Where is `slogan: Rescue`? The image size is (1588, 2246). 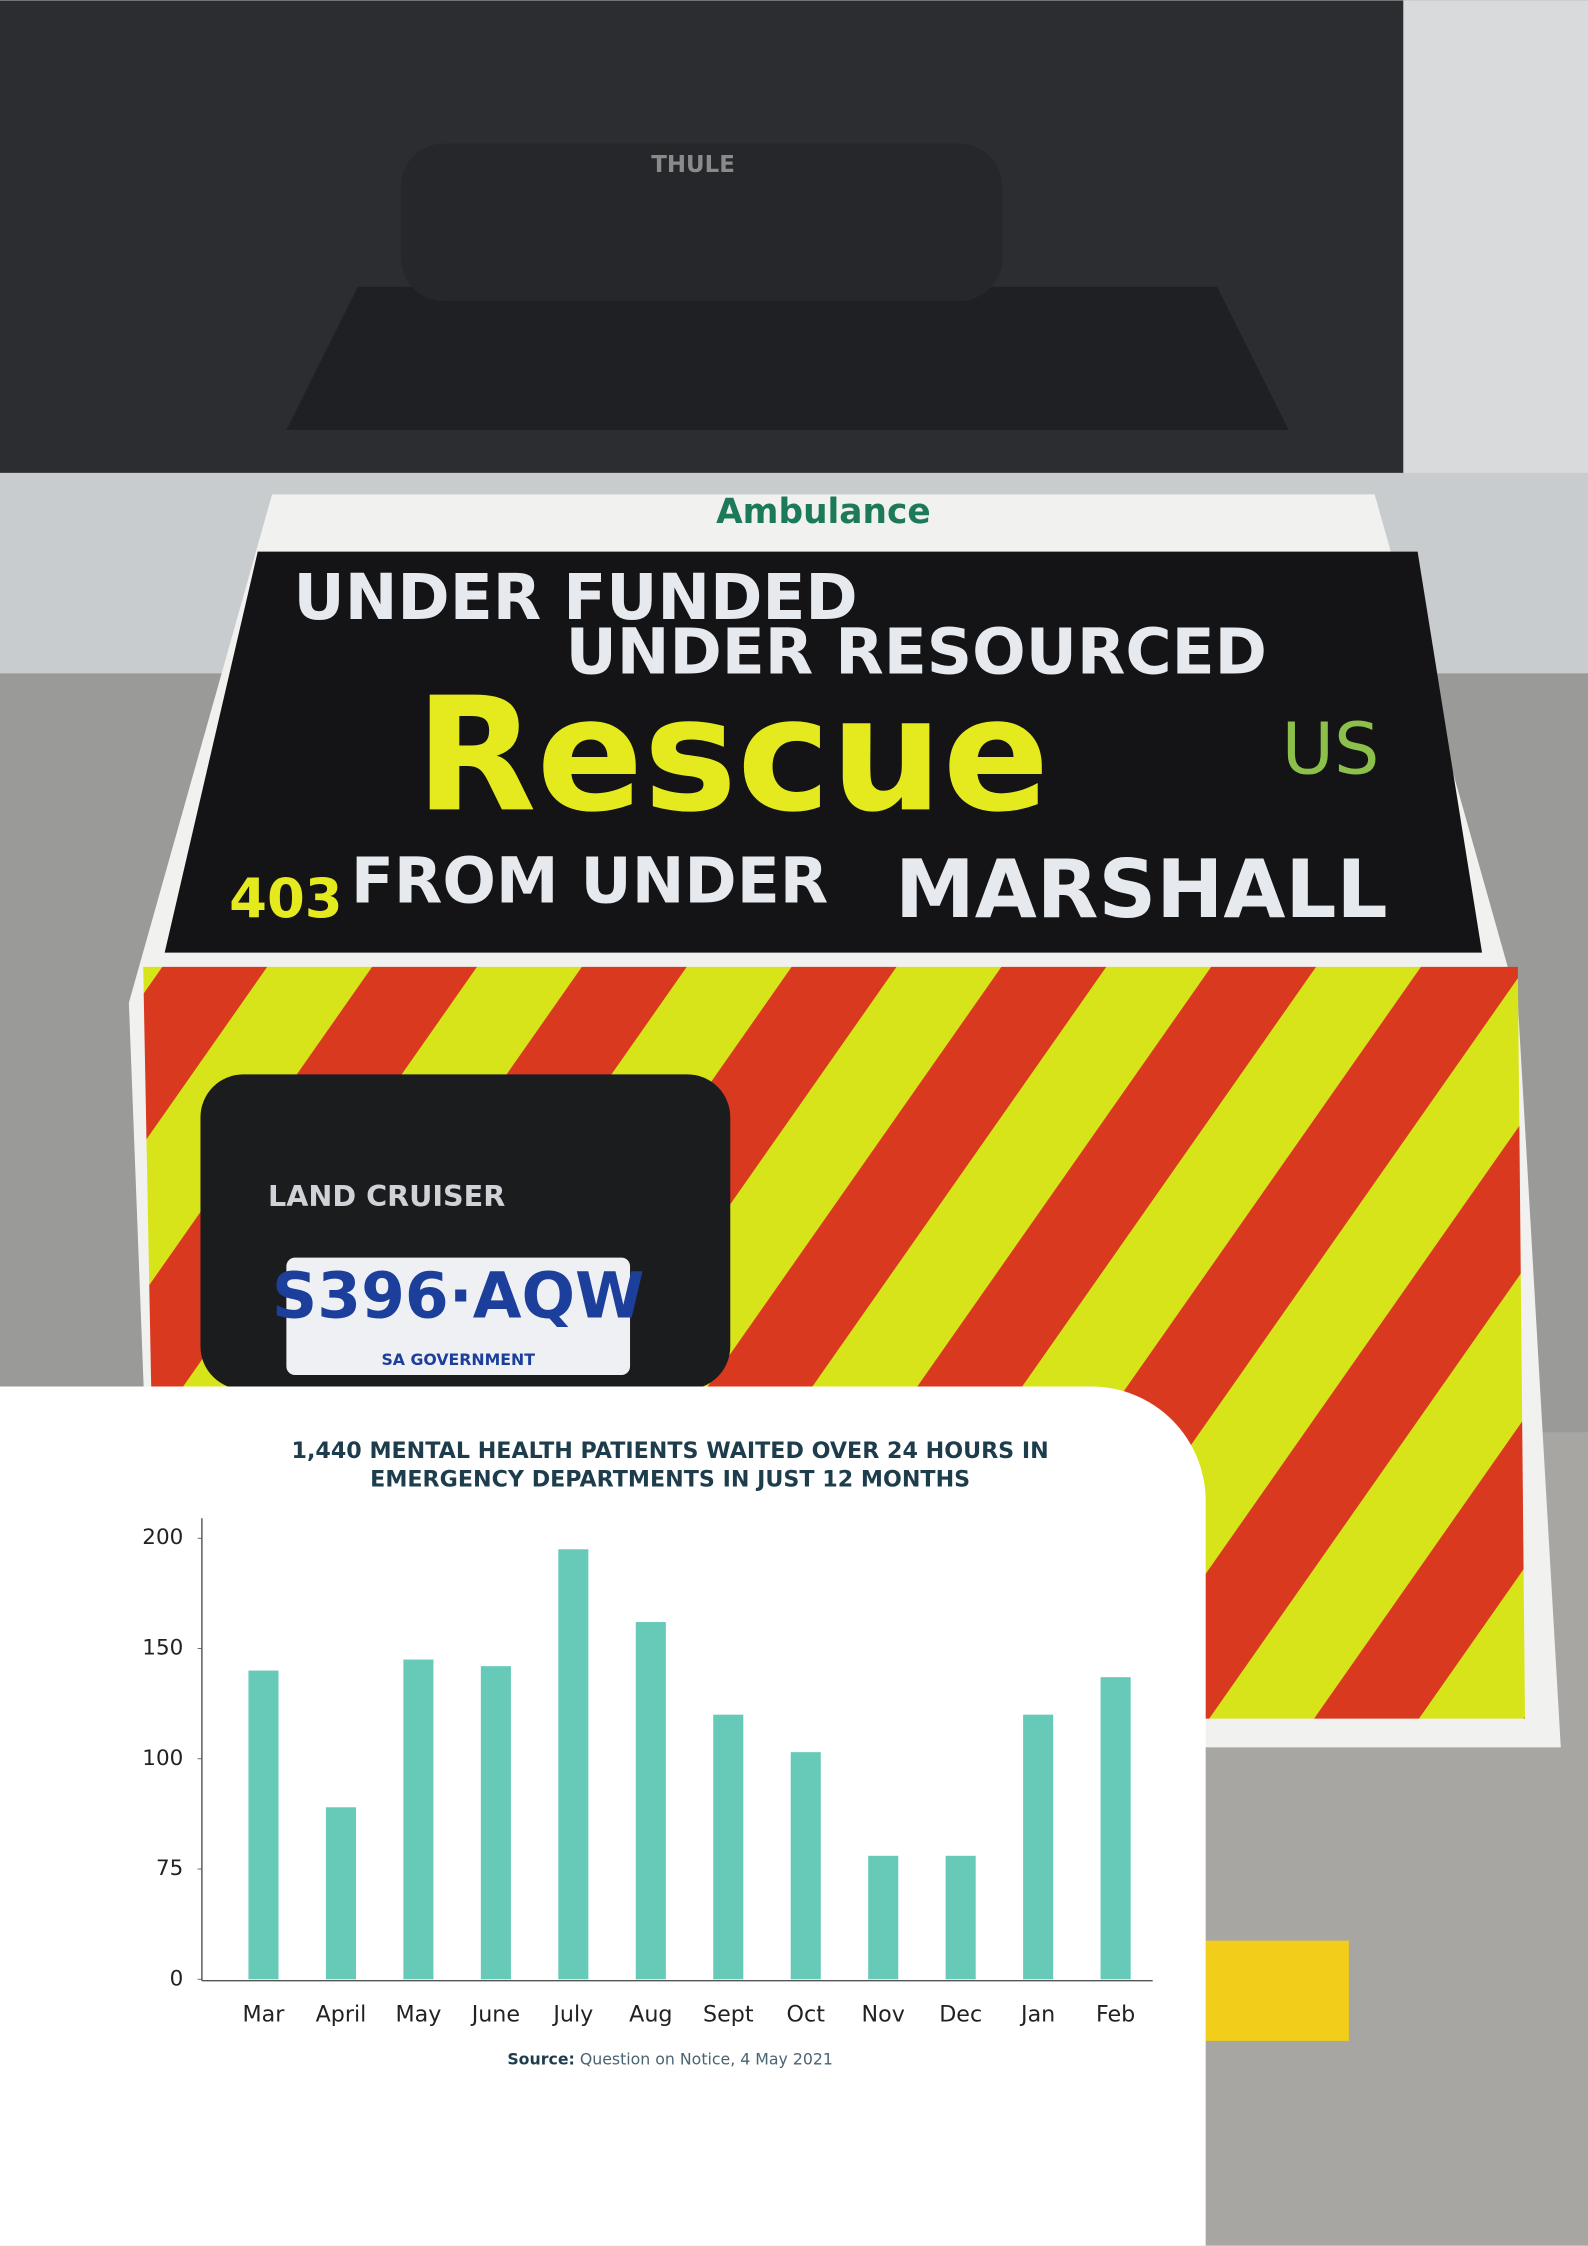
slogan: Rescue is located at coordinates (732, 755).